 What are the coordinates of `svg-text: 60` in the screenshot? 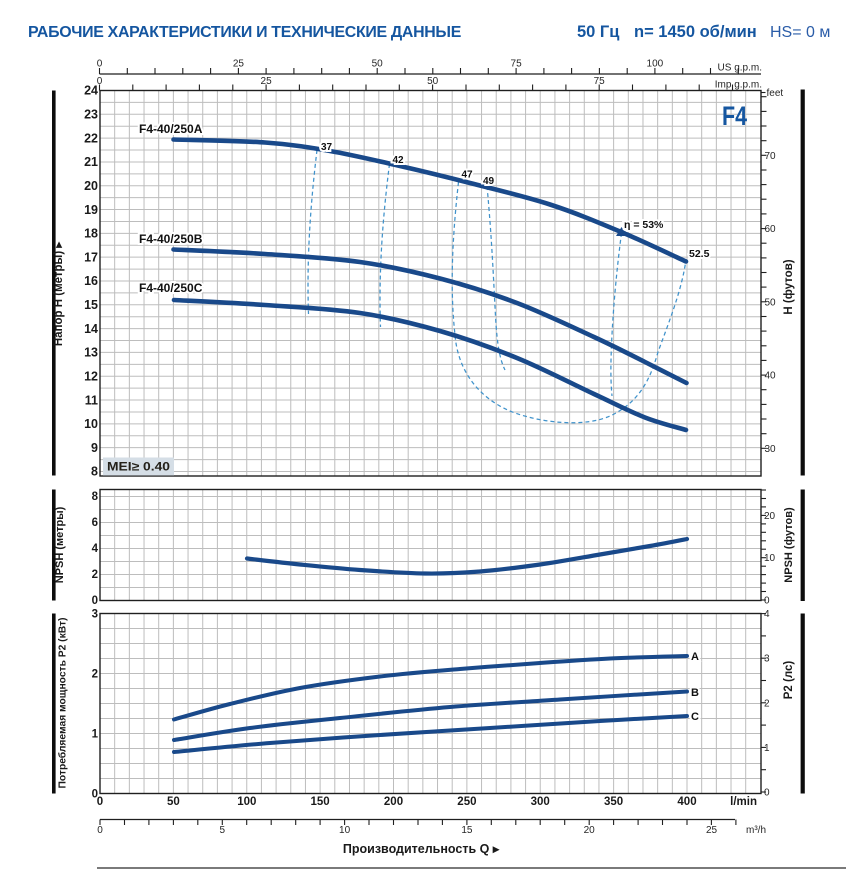 It's located at (771, 229).